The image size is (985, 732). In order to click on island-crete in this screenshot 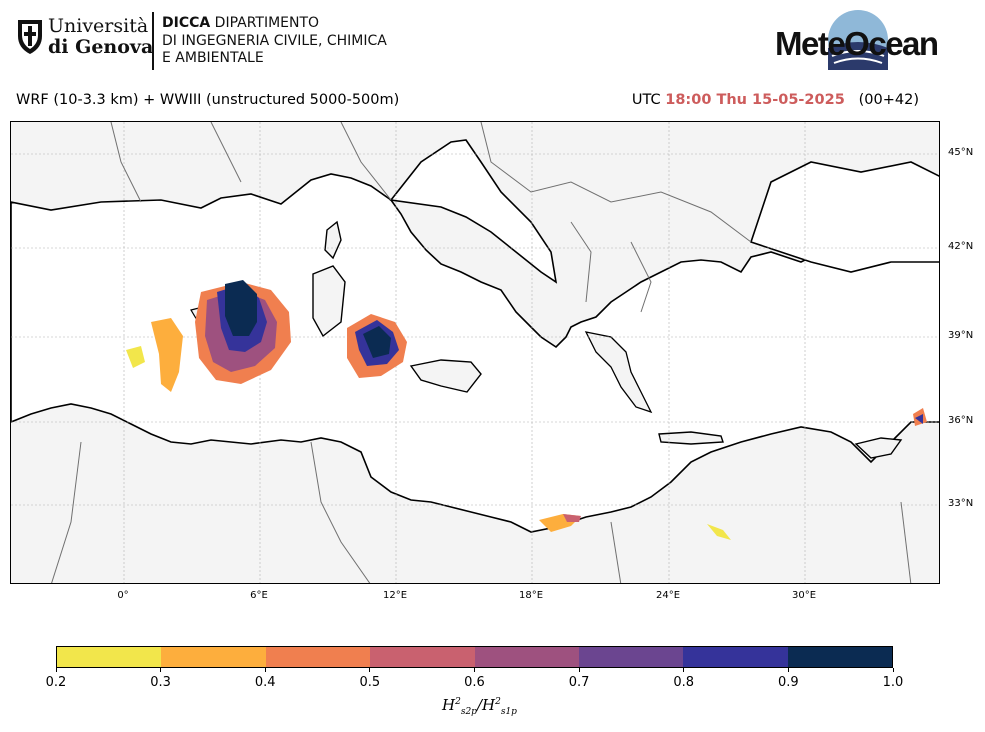, I will do `click(691, 438)`.